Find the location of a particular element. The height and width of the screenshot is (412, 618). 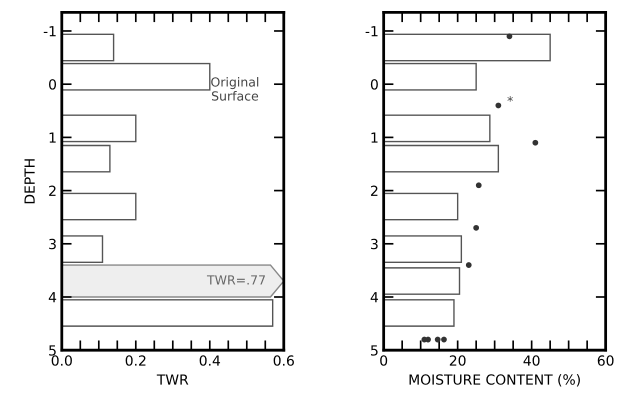

band-label: TWR=.77 is located at coordinates (235, 279).